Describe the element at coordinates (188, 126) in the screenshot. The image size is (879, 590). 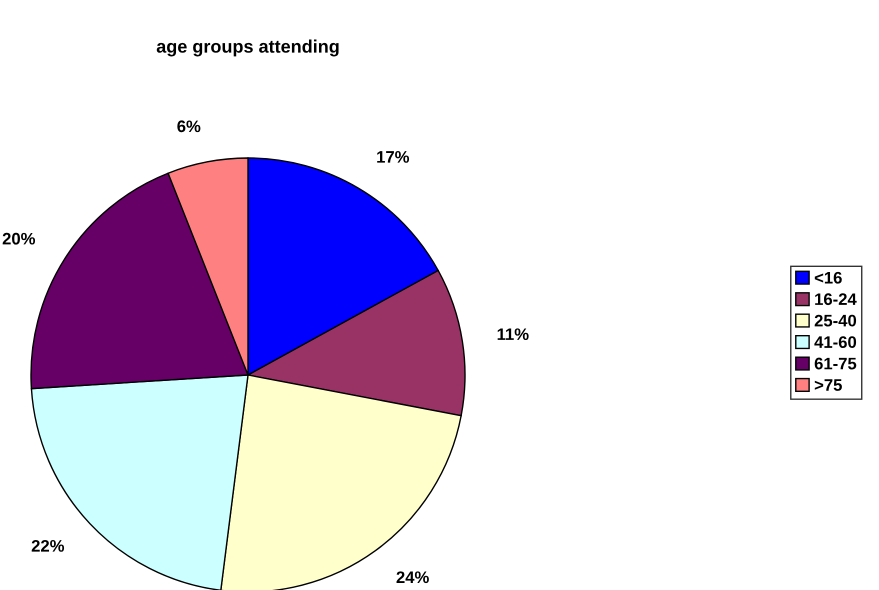
I see `data-label: 6%` at that location.